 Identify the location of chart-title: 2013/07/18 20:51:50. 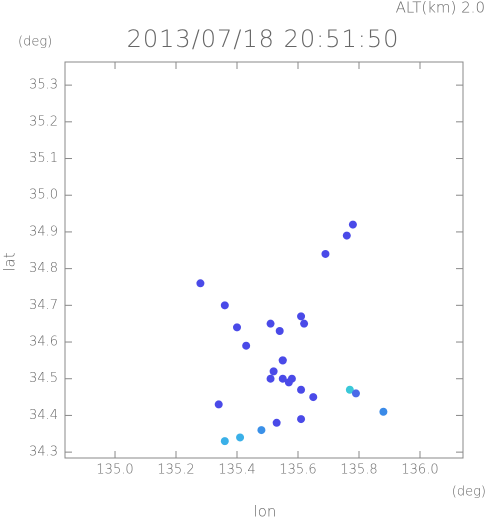
(263, 39).